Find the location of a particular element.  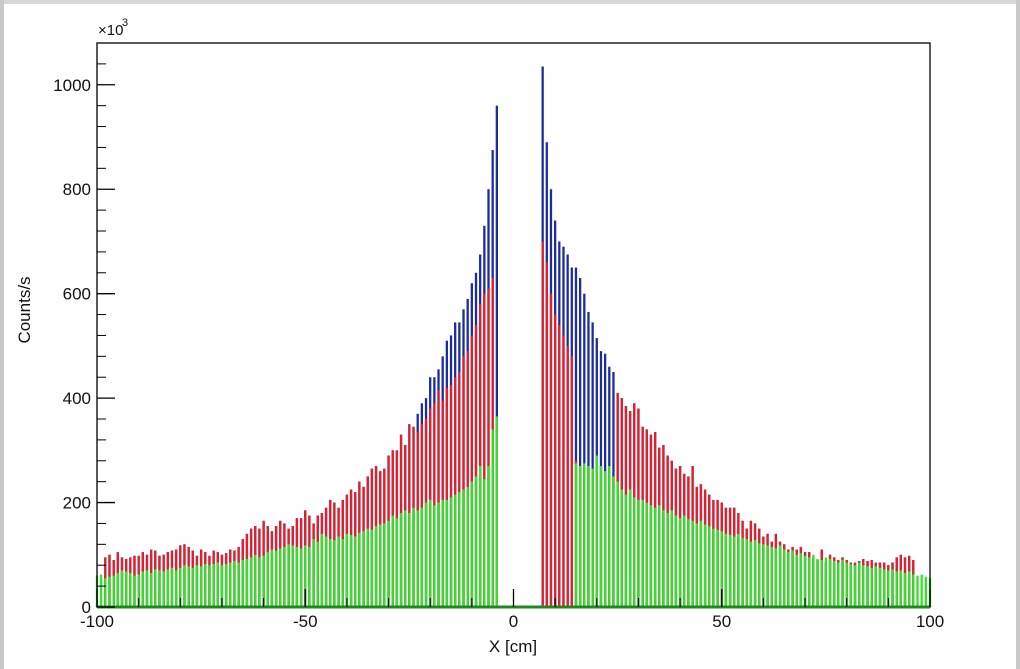

x-tick-label-3: 50 is located at coordinates (721, 621).